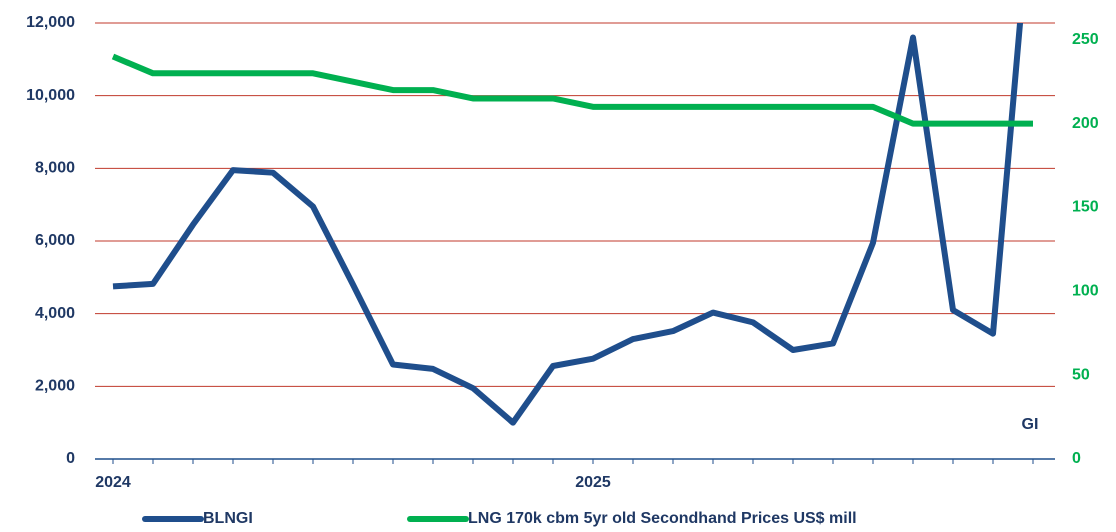 This screenshot has height=532, width=1116. What do you see at coordinates (55, 313) in the screenshot?
I see `y-tick-label: 4,000` at bounding box center [55, 313].